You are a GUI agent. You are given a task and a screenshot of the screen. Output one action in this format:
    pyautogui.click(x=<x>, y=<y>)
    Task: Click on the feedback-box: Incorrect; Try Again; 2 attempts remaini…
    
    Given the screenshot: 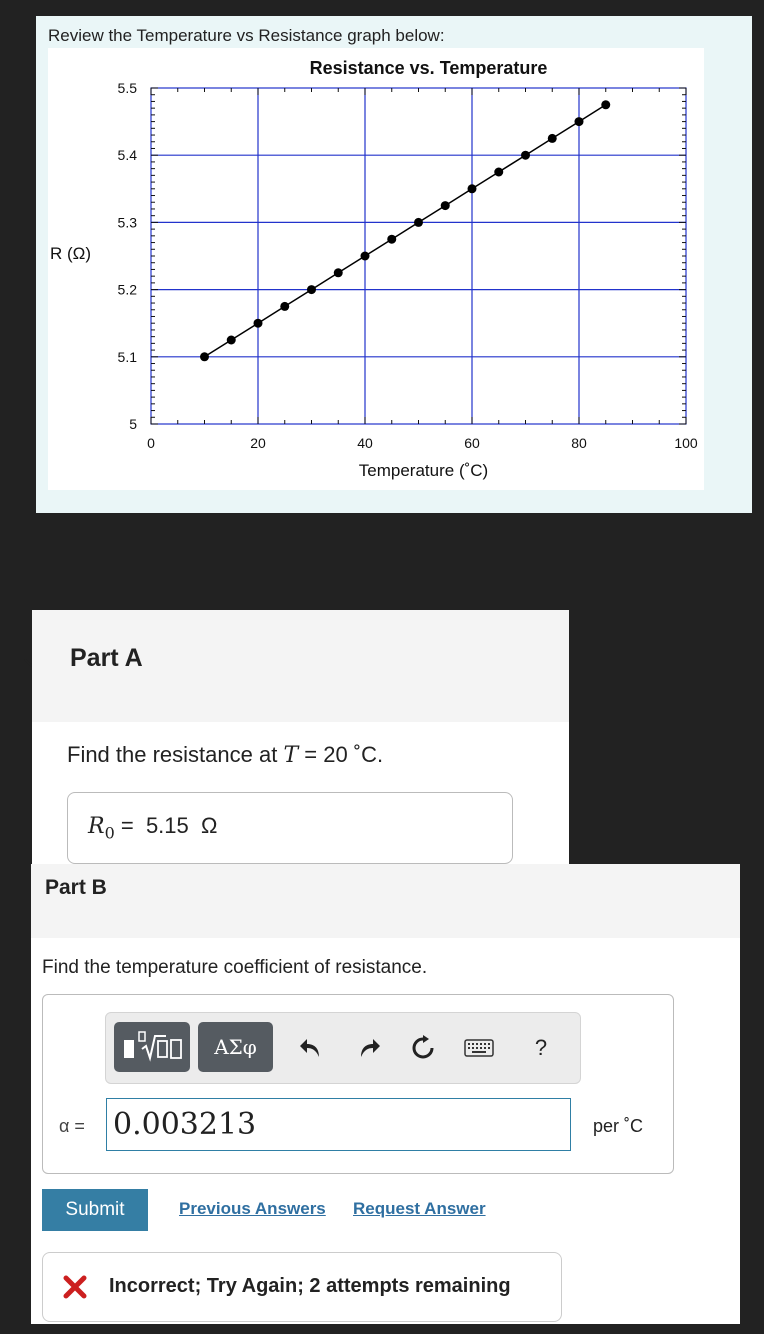 What is the action you would take?
    pyautogui.click(x=302, y=1287)
    